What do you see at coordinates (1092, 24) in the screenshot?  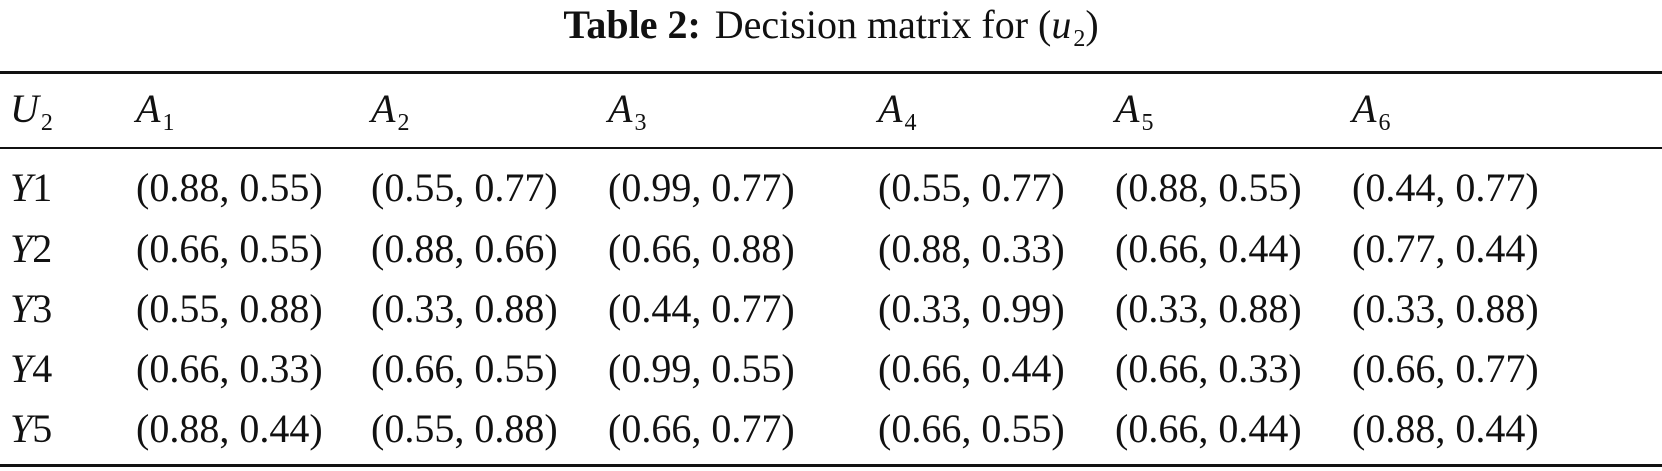 I see `caption-close: )` at bounding box center [1092, 24].